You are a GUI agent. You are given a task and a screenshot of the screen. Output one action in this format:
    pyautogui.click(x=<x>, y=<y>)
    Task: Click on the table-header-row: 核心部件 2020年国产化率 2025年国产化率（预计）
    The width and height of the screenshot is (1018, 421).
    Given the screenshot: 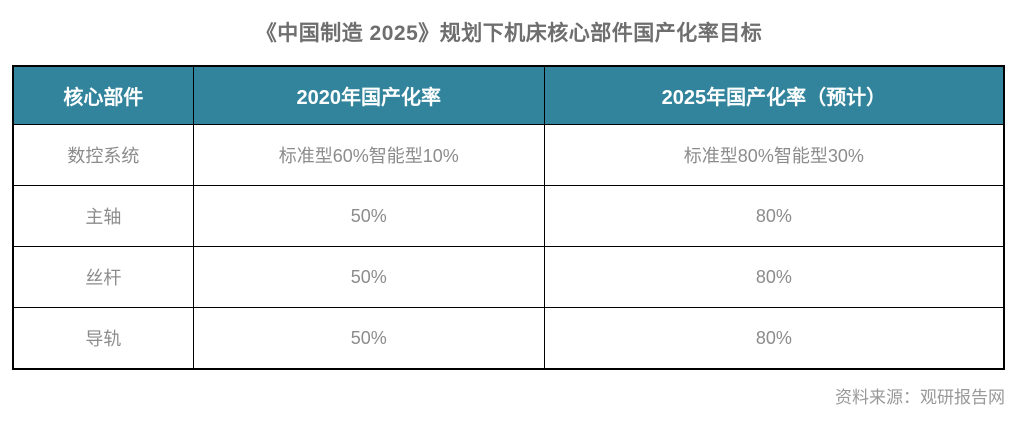 What is the action you would take?
    pyautogui.click(x=508, y=95)
    